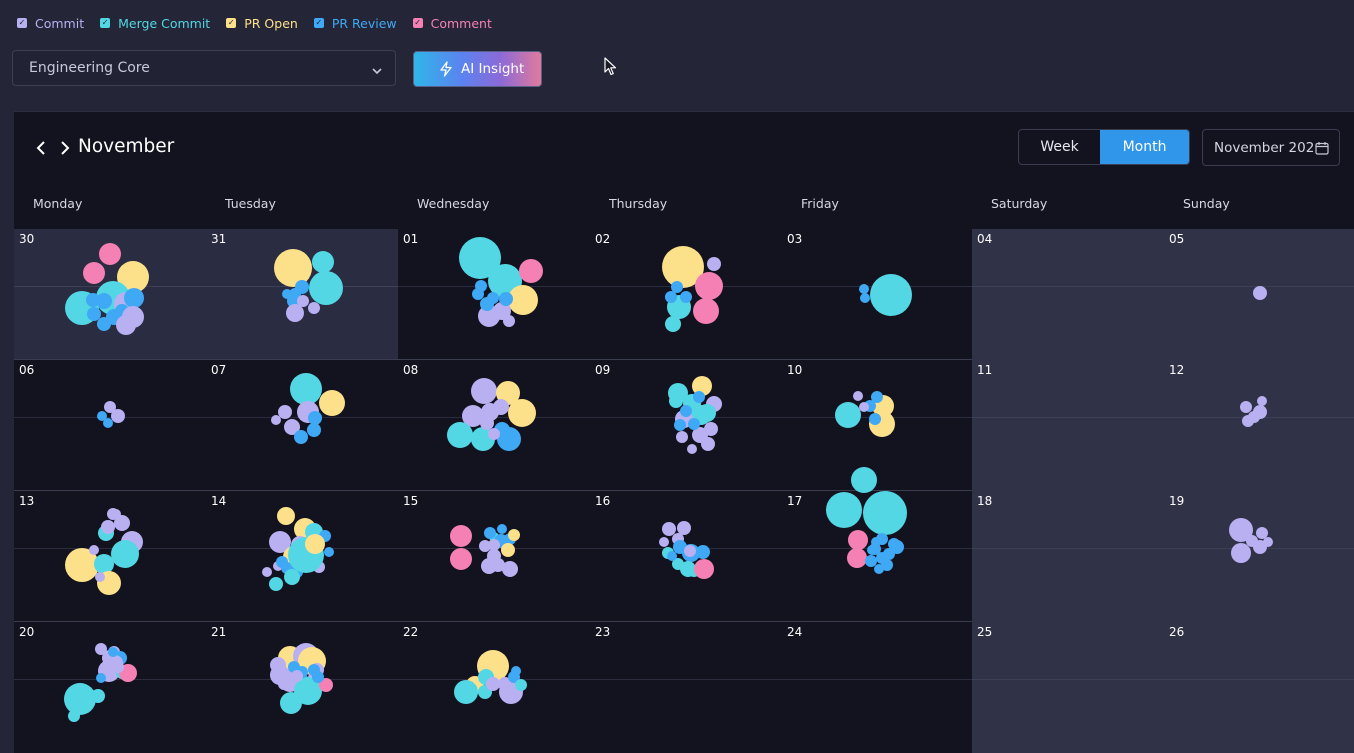 This screenshot has width=1354, height=753. Describe the element at coordinates (1177, 501) in the screenshot. I see `day-number: 19` at that location.